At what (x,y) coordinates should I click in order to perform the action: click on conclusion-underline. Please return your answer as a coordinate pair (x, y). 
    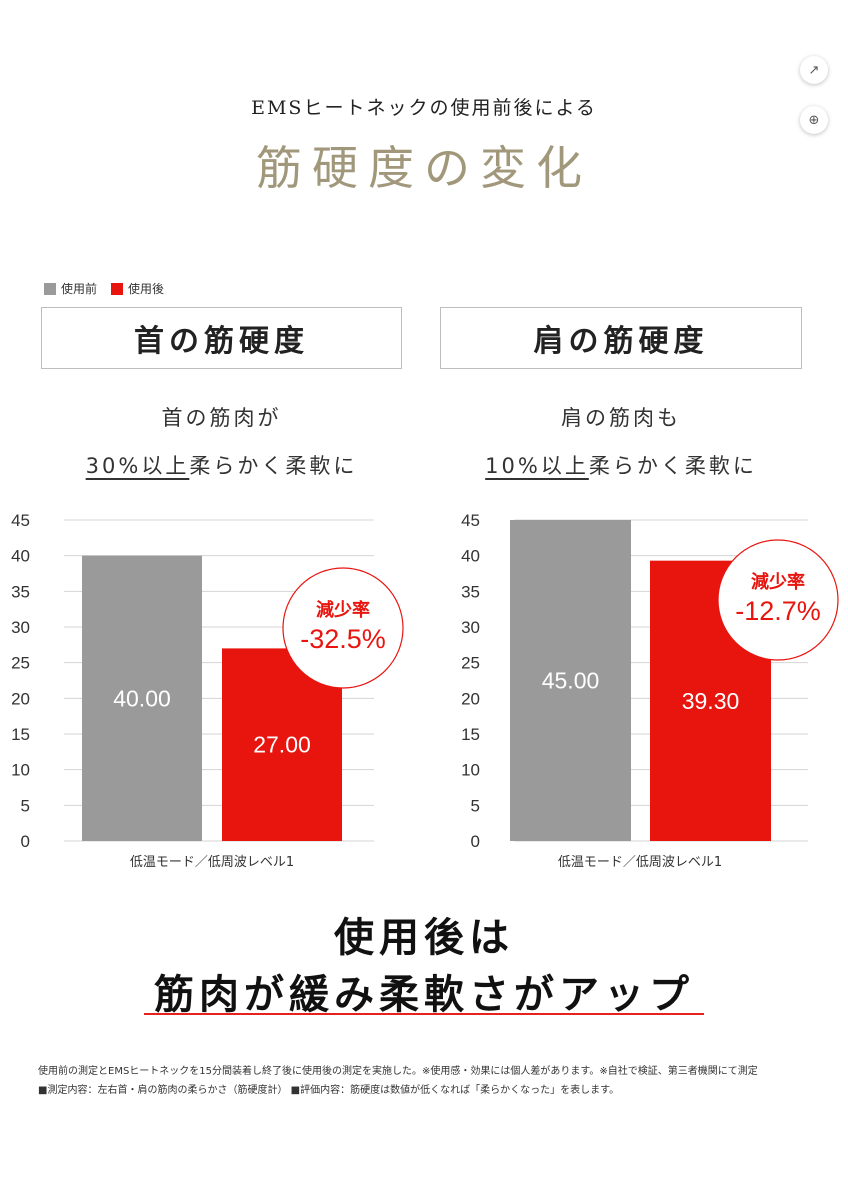
    Looking at the image, I should click on (424, 1014).